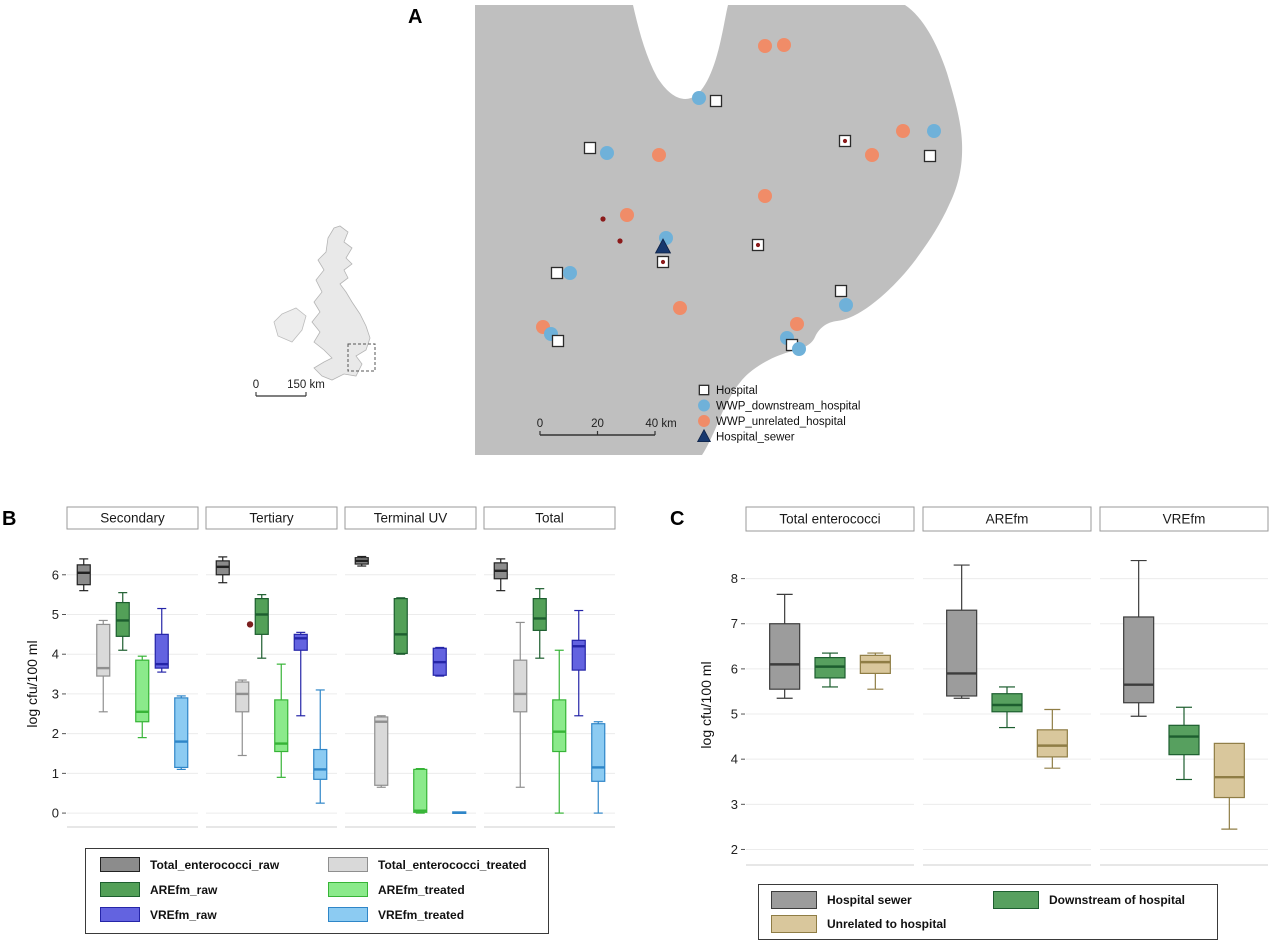 The width and height of the screenshot is (1280, 941). I want to click on legend-label: Hospital sewer, so click(869, 900).